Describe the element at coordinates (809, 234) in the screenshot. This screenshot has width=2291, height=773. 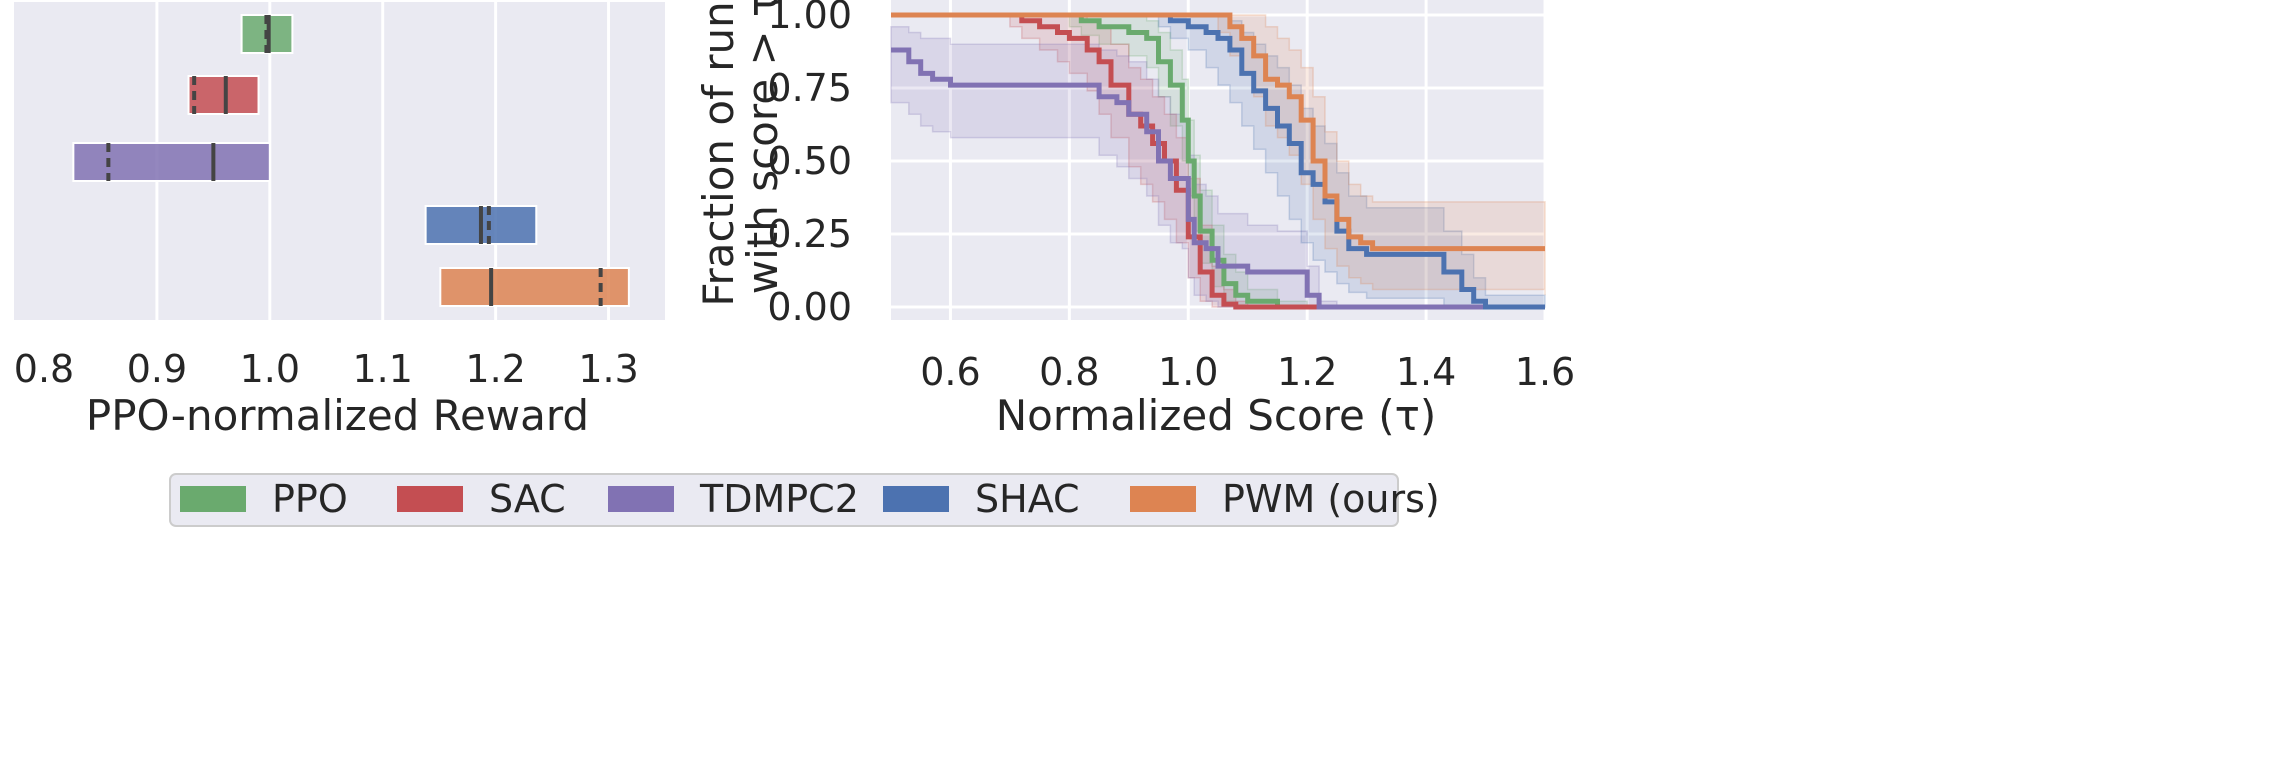
I see `profile-y-tick-label: 0.25` at that location.